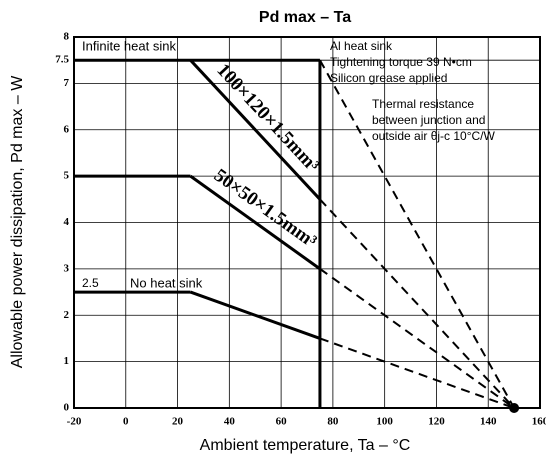 The image size is (546, 459). Describe the element at coordinates (361, 46) in the screenshot. I see `annotation: Al heat sink` at that location.